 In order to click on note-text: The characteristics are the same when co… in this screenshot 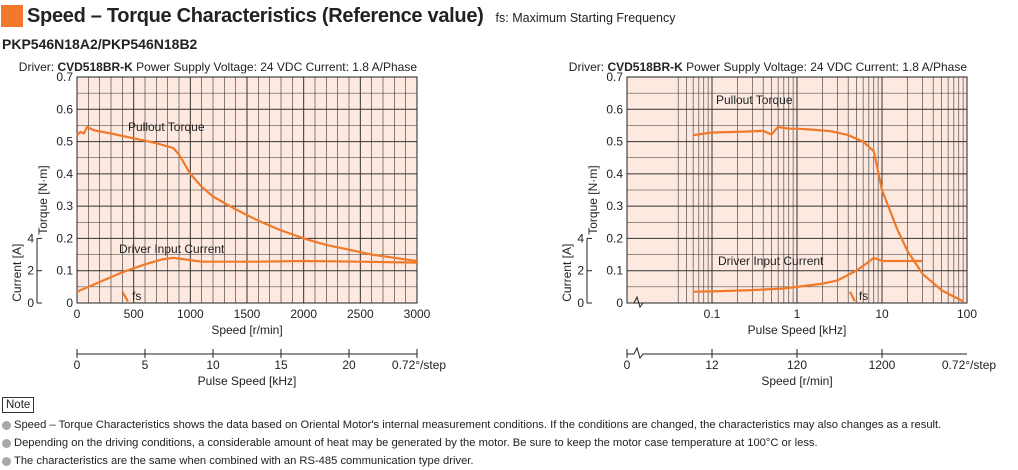, I will do `click(244, 461)`.